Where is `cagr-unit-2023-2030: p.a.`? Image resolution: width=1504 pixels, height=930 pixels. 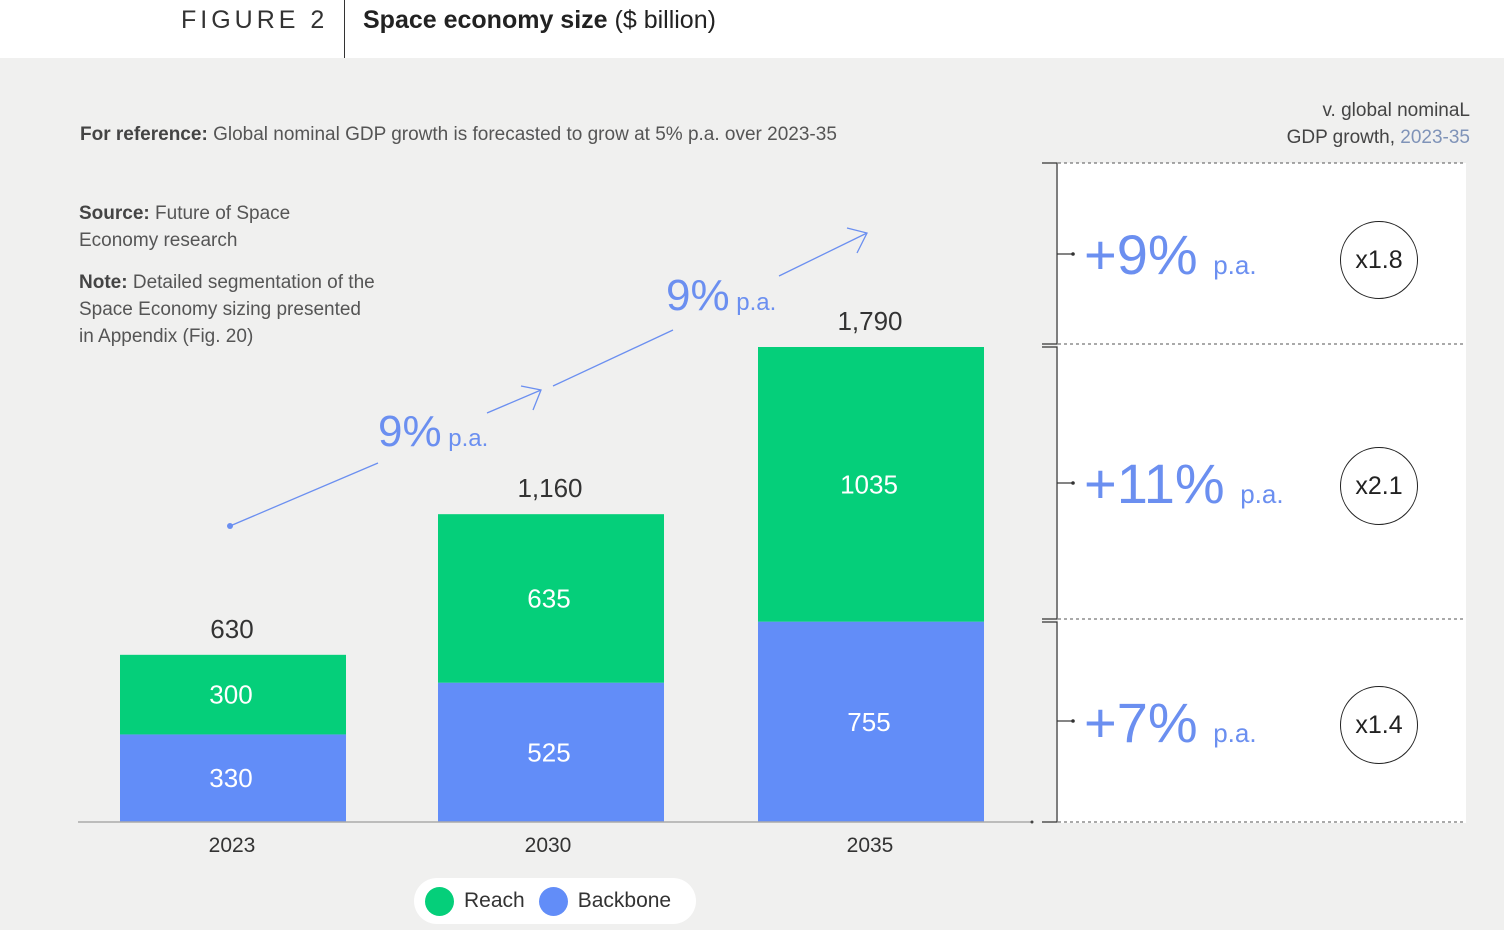
cagr-unit-2023-2030: p.a. is located at coordinates (465, 438).